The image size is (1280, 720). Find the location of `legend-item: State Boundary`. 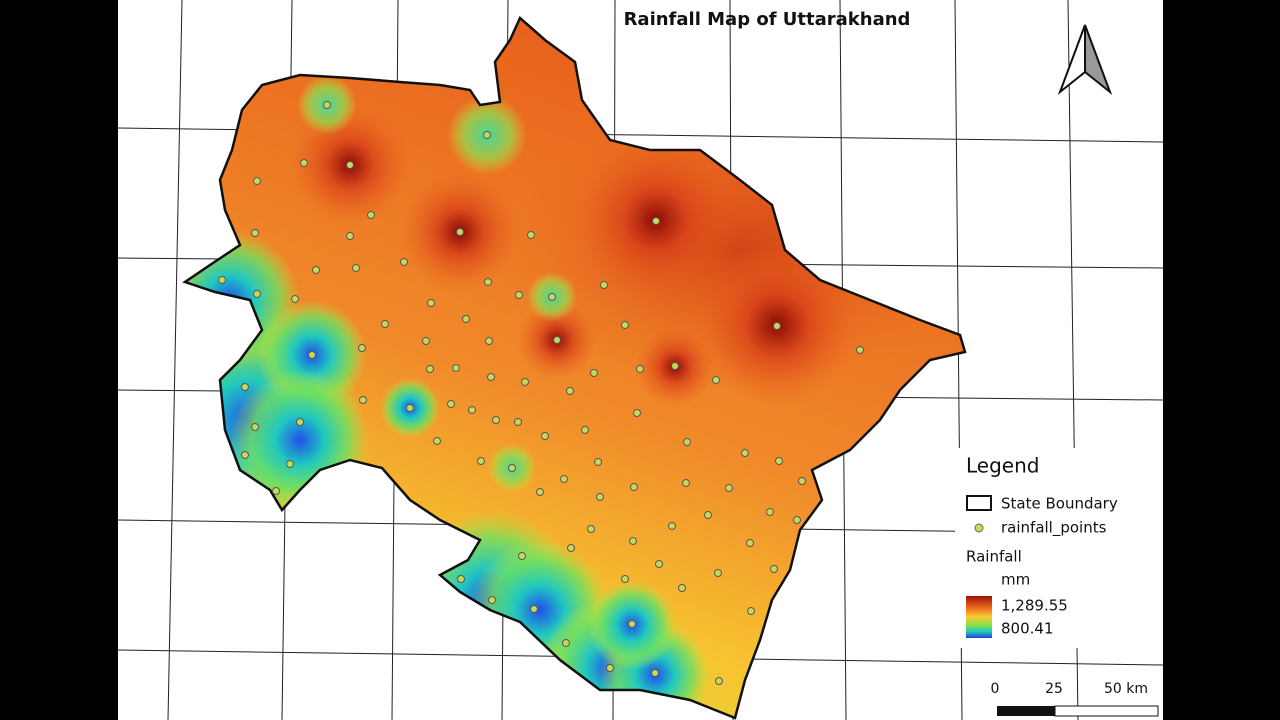

legend-item: State Boundary is located at coordinates (1059, 504).